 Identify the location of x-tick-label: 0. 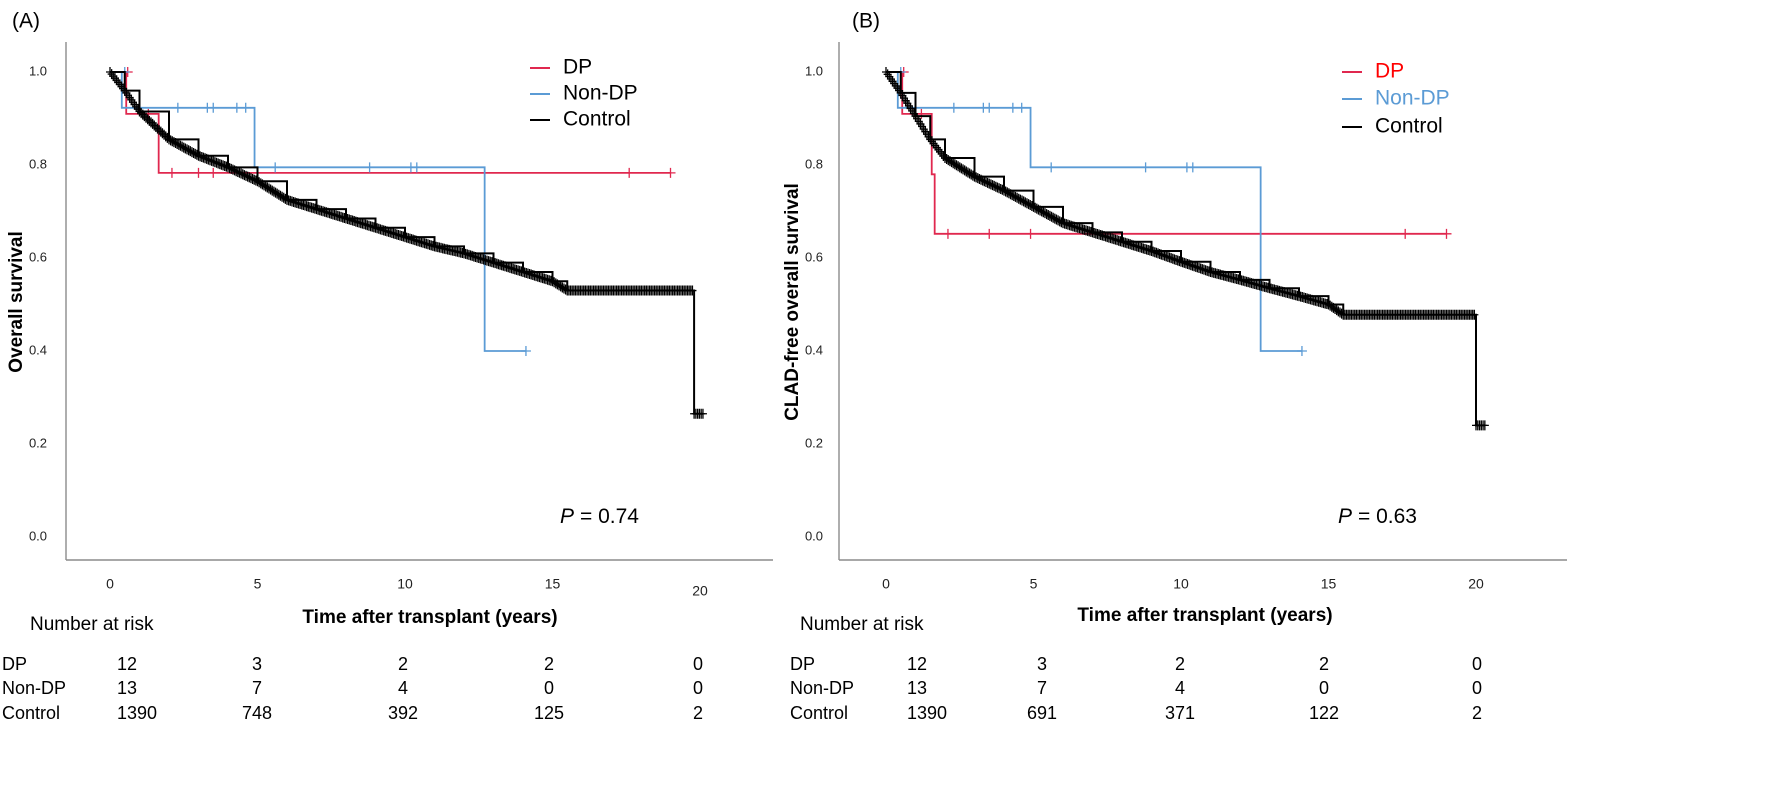
(110, 584).